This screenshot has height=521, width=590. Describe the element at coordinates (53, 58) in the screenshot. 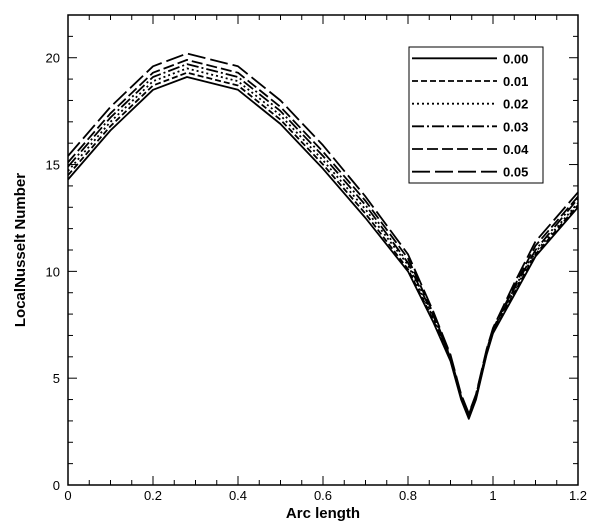

I see `y-tick-label: 20` at that location.